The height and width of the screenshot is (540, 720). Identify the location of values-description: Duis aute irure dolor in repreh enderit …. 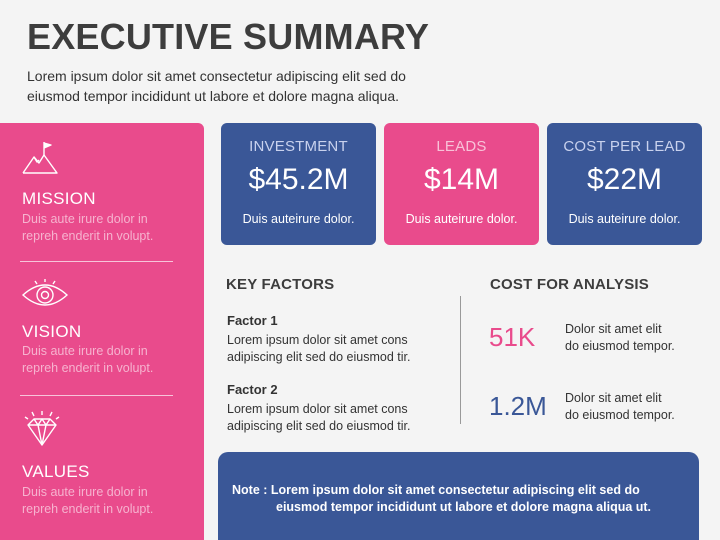
(107, 501).